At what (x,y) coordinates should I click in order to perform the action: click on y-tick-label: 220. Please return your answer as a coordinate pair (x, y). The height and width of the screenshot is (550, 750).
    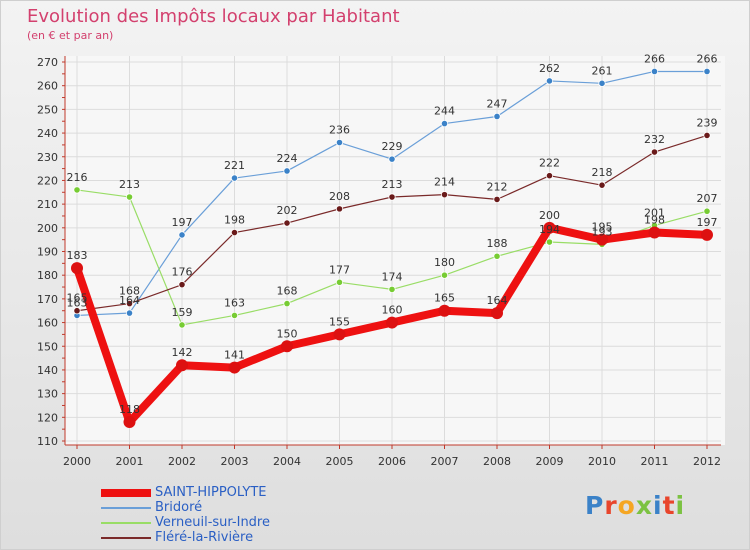
    Looking at the image, I should click on (47, 180).